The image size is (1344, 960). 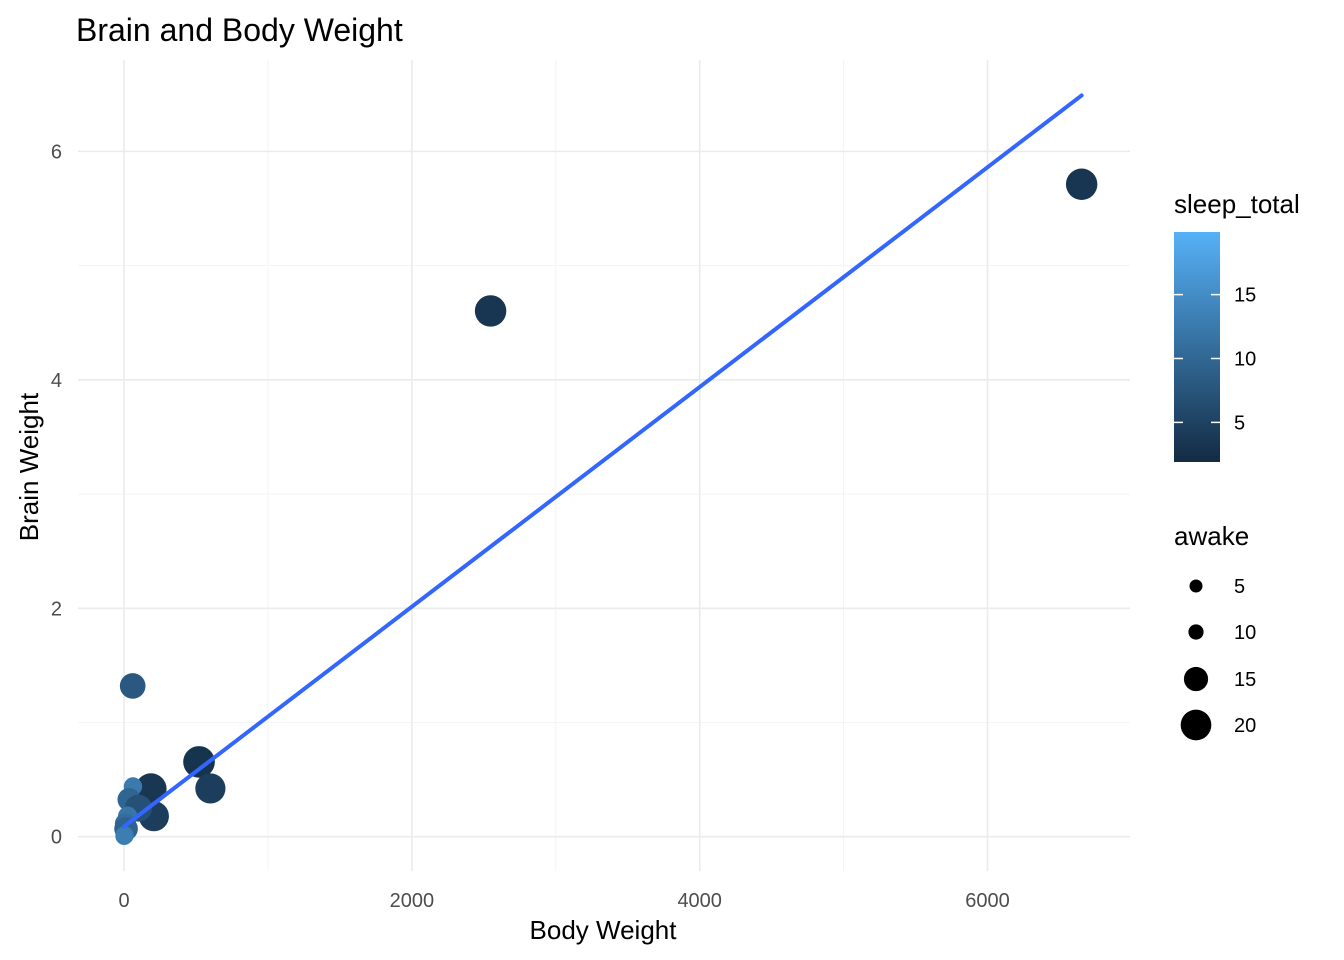 I want to click on color-bar-ticks: 5 10 15, so click(x=1215, y=359).